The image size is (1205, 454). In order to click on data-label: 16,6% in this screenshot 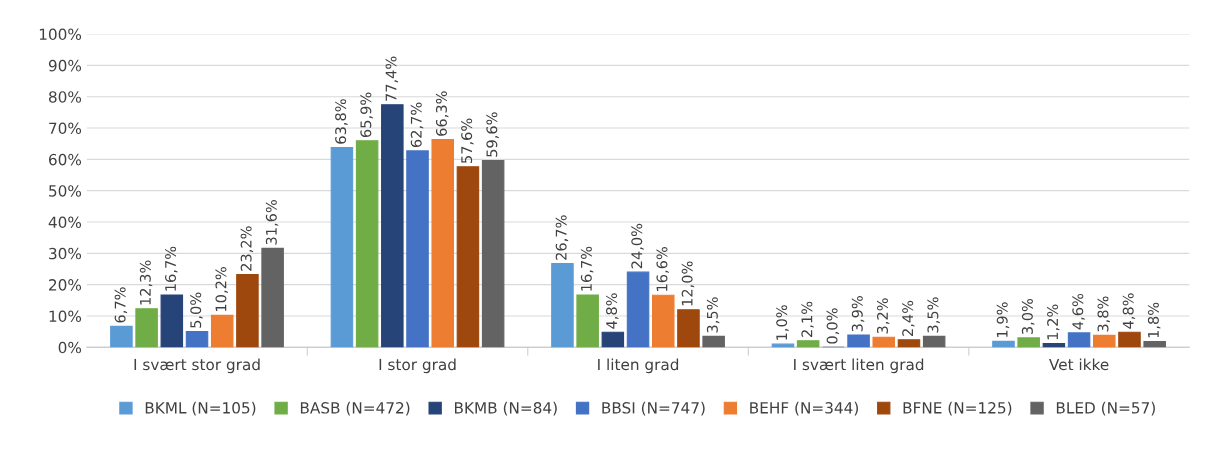, I will do `click(662, 269)`.